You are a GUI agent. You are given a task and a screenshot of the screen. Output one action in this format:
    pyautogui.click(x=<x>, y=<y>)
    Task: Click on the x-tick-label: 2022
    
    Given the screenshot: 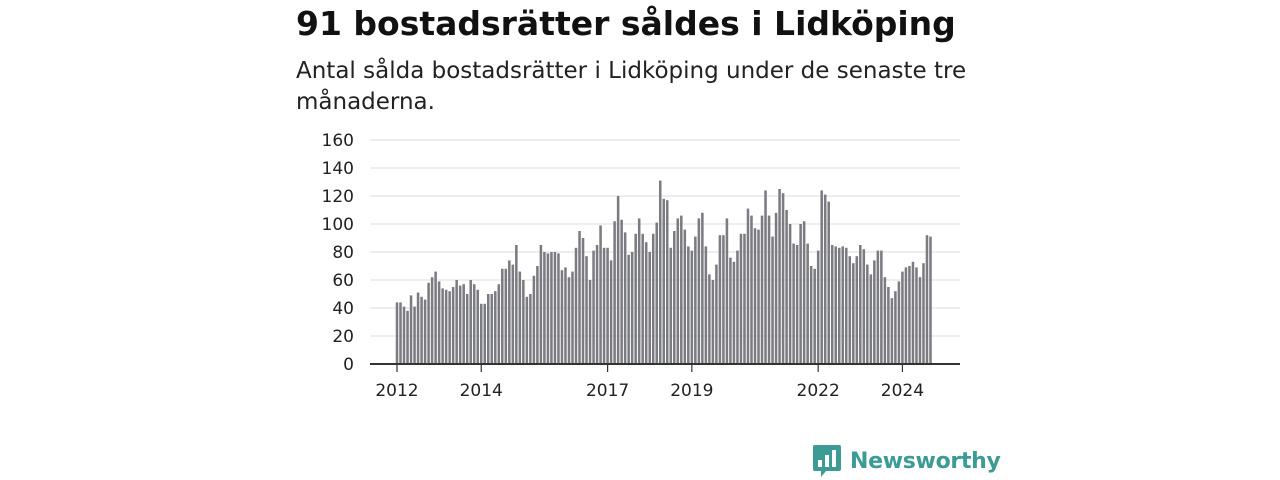 What is the action you would take?
    pyautogui.click(x=818, y=391)
    